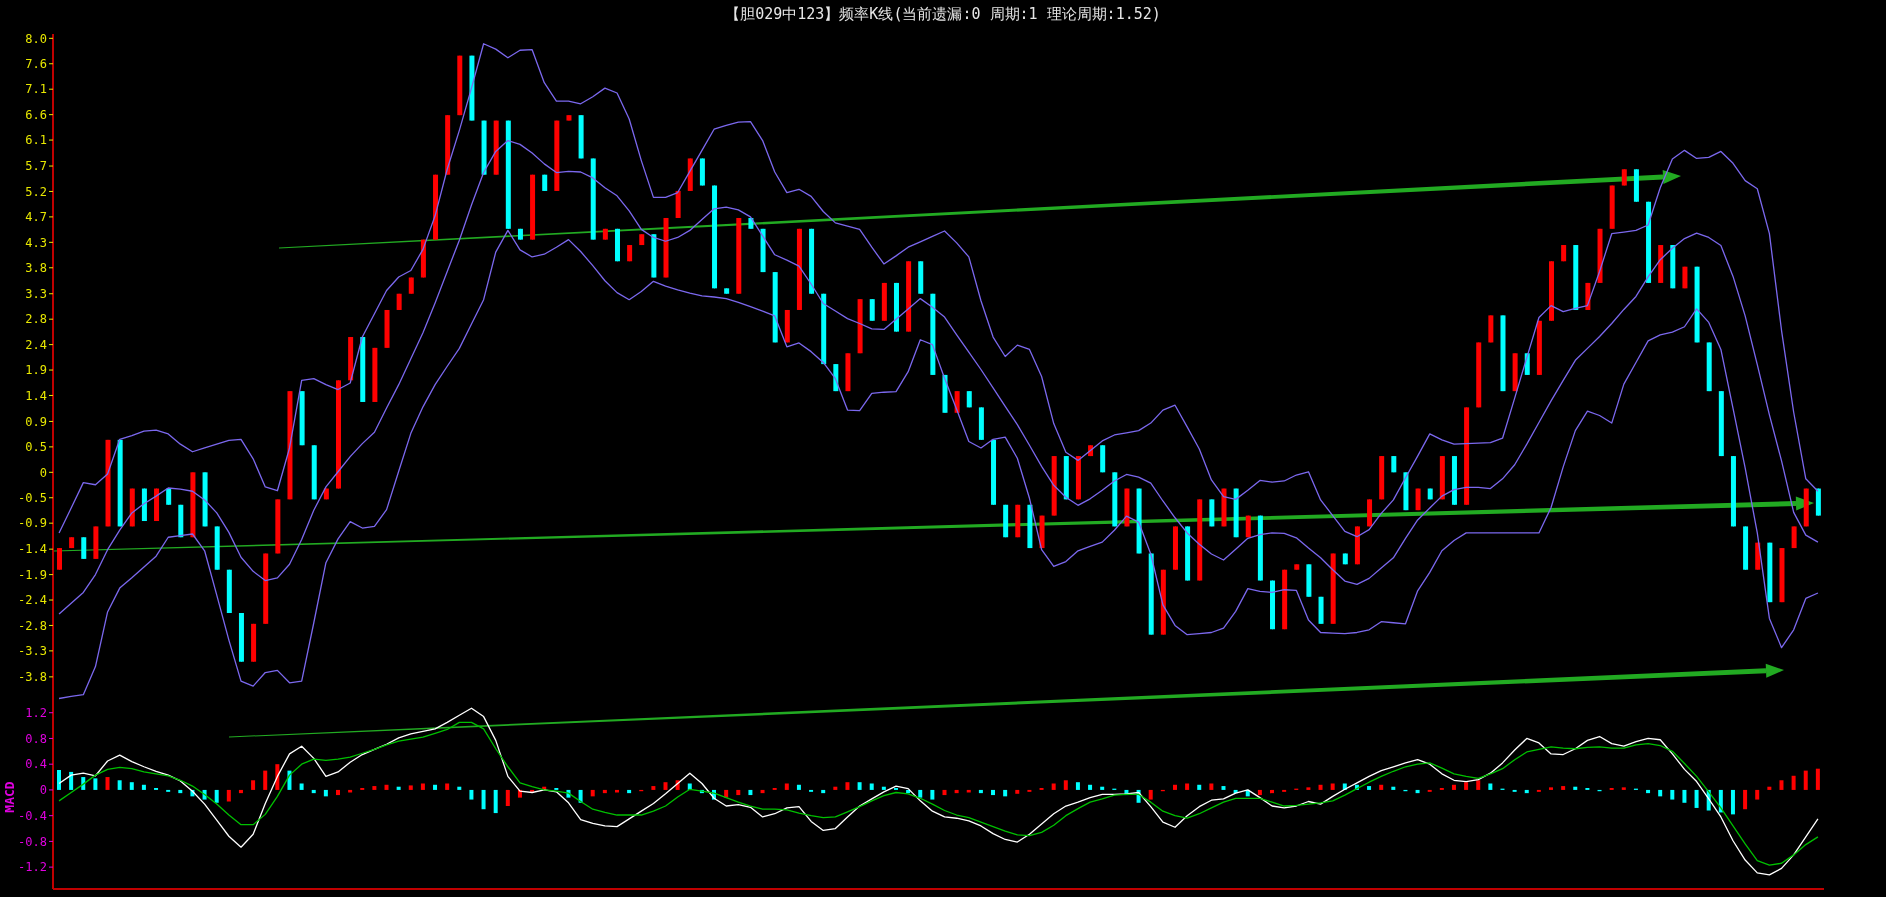 The image size is (1886, 897). What do you see at coordinates (36, 89) in the screenshot?
I see `y-tick-label: 7.1` at bounding box center [36, 89].